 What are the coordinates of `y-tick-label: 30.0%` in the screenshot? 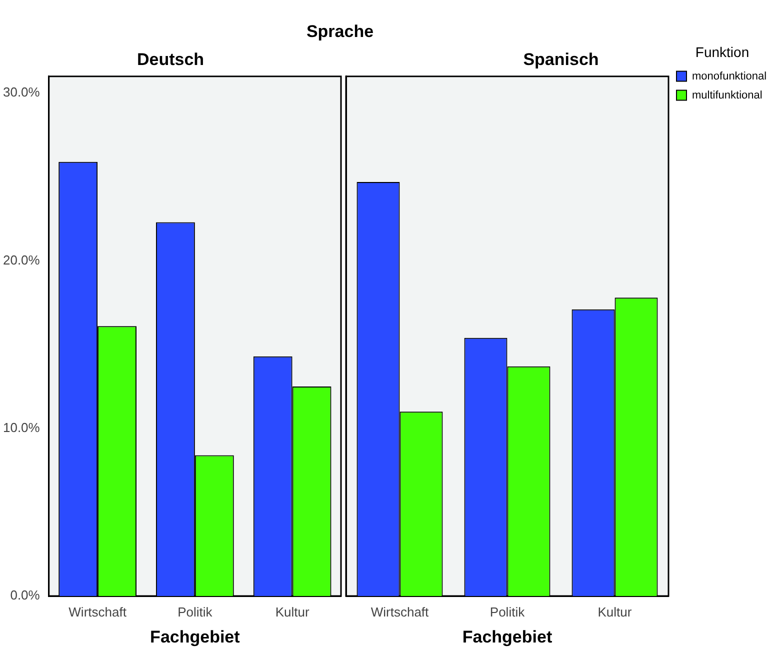 It's located at (21, 92).